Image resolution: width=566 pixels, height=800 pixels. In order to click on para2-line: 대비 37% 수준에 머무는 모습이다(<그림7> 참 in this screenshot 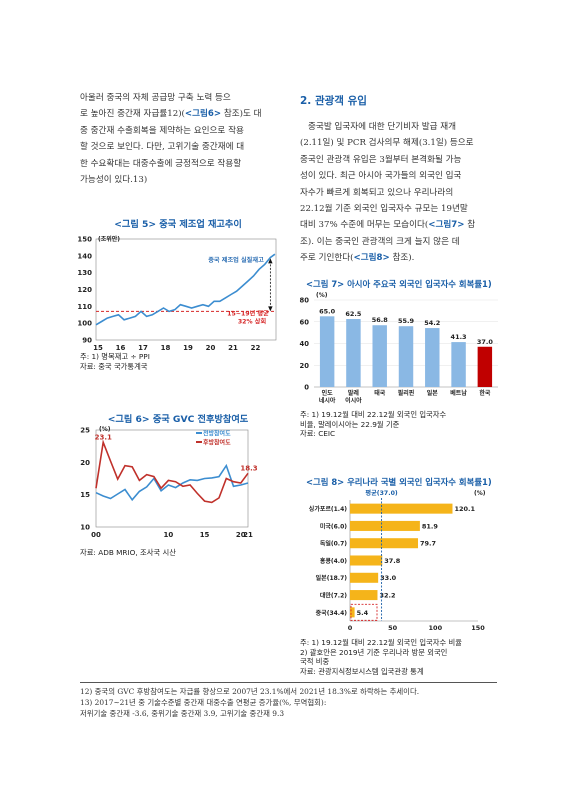, I will do `click(398, 225)`.